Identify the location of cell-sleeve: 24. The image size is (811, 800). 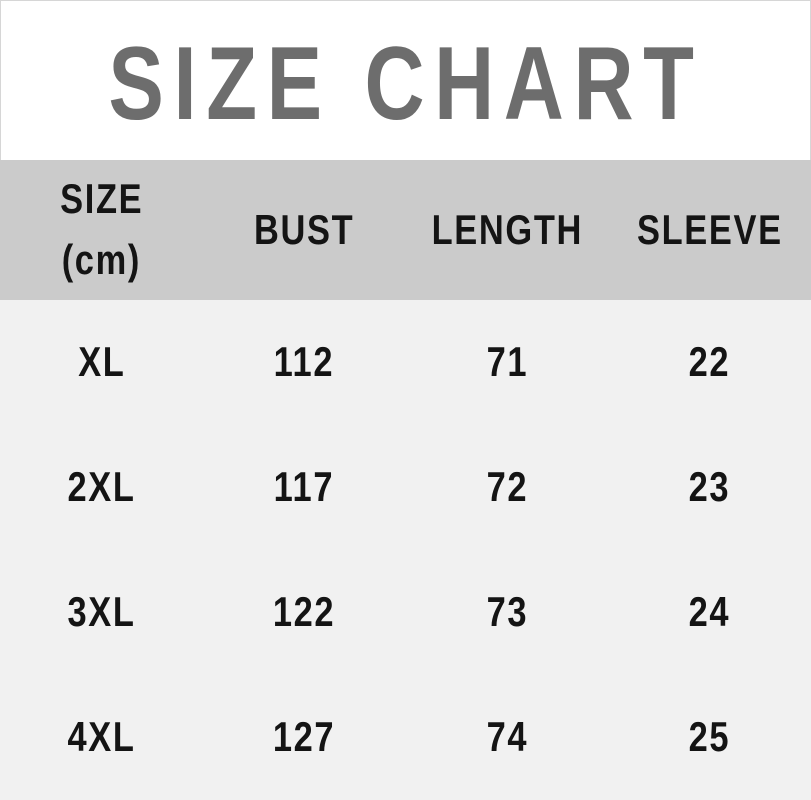
(709, 612).